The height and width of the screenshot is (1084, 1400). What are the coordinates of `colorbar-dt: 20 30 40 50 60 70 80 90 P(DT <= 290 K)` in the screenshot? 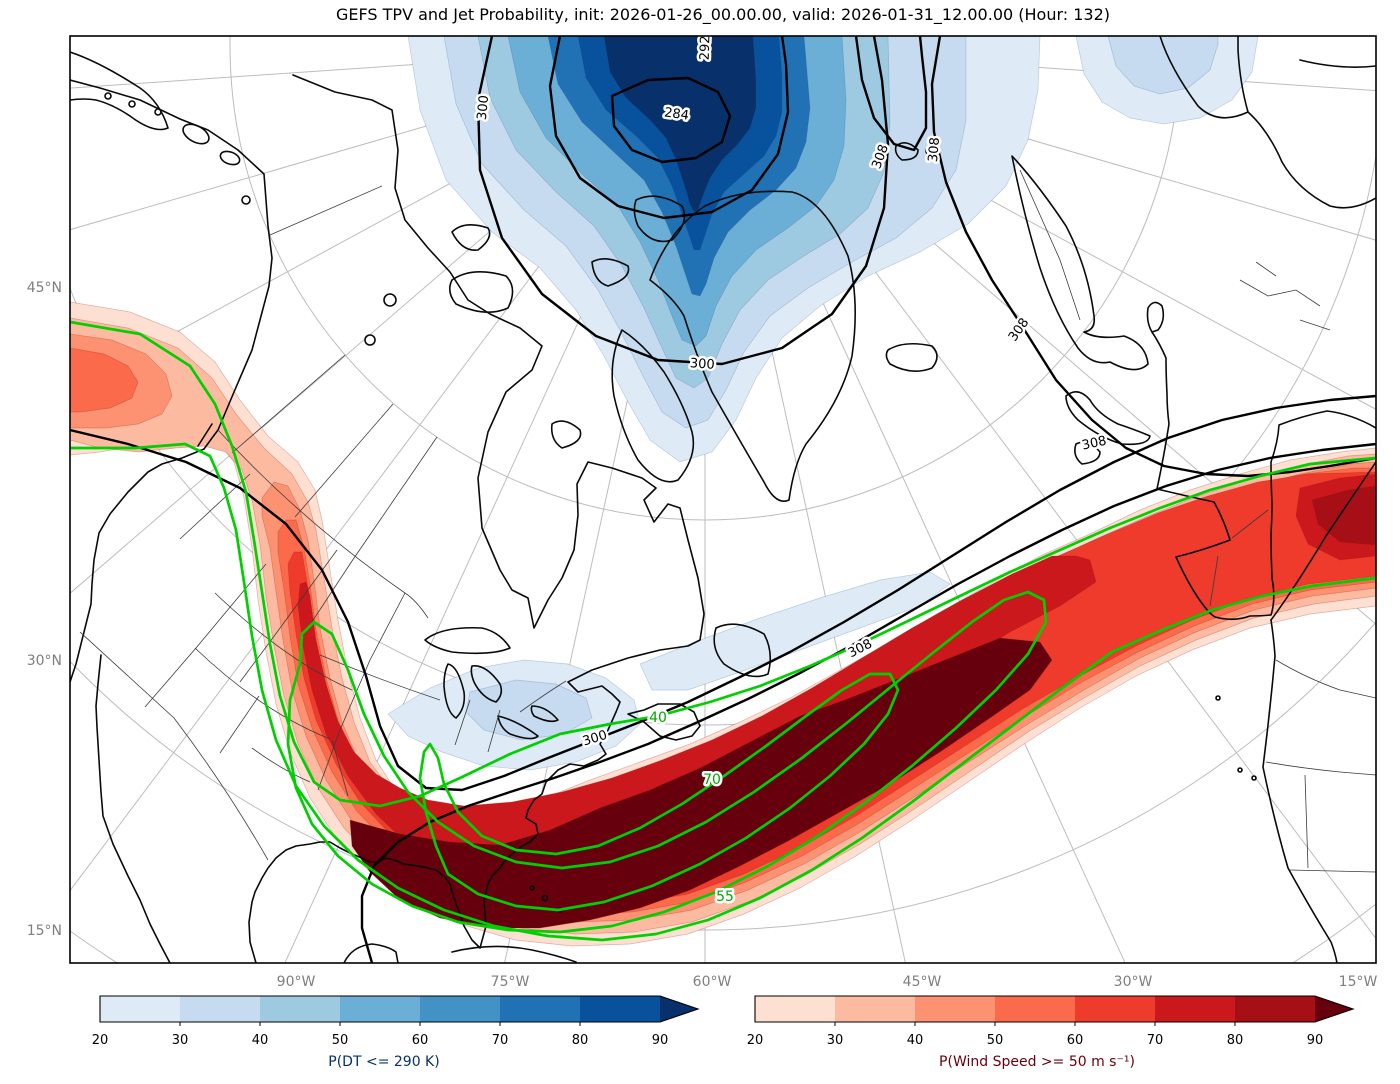 It's located at (396, 1032).